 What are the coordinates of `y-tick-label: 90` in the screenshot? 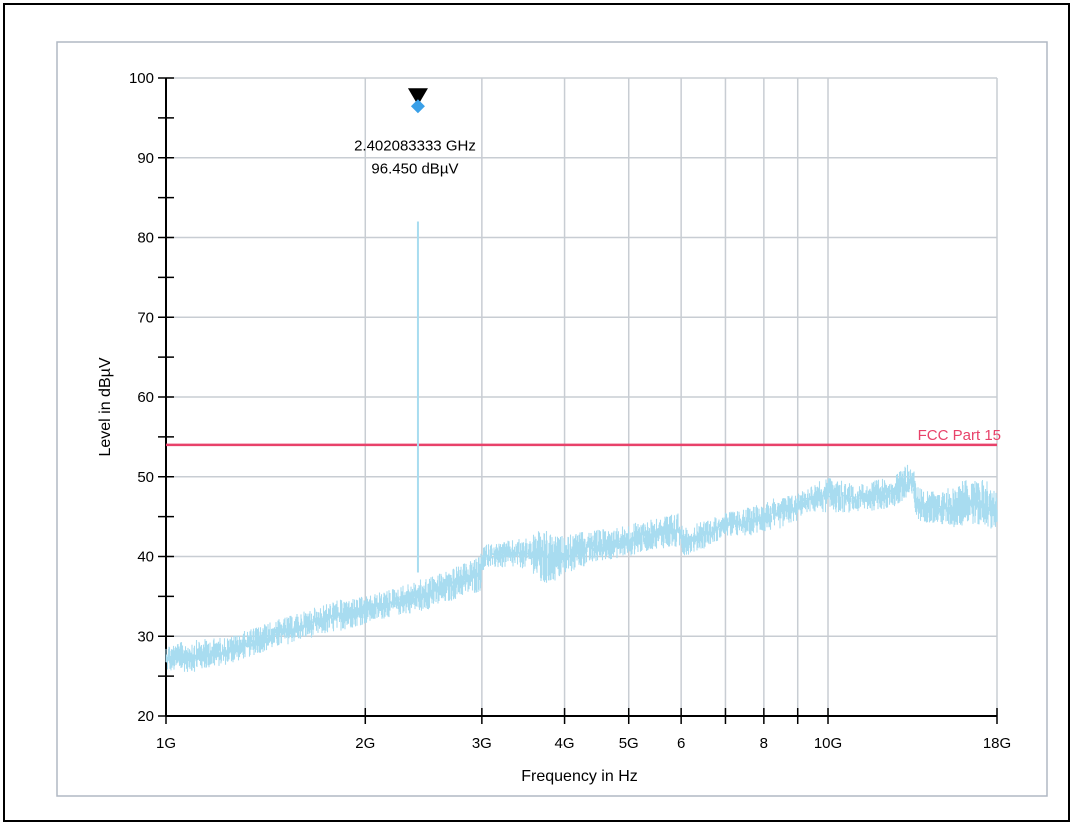 It's located at (145, 158).